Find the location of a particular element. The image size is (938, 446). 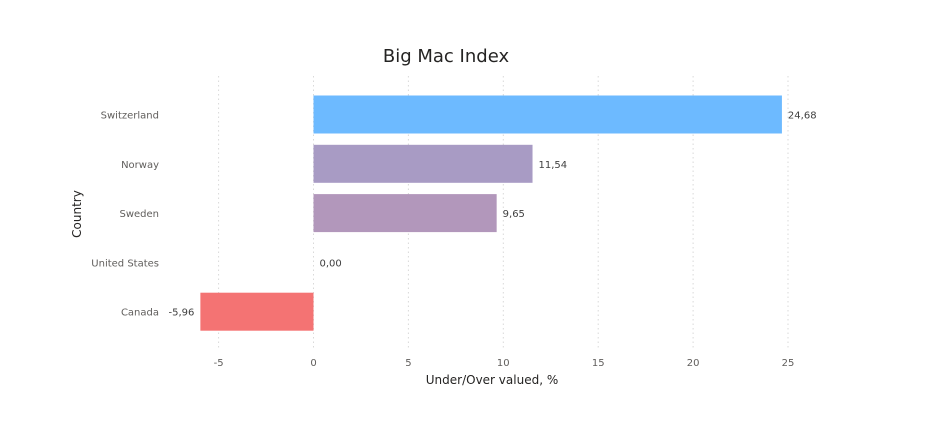

x-tick-label: 0 is located at coordinates (313, 363).